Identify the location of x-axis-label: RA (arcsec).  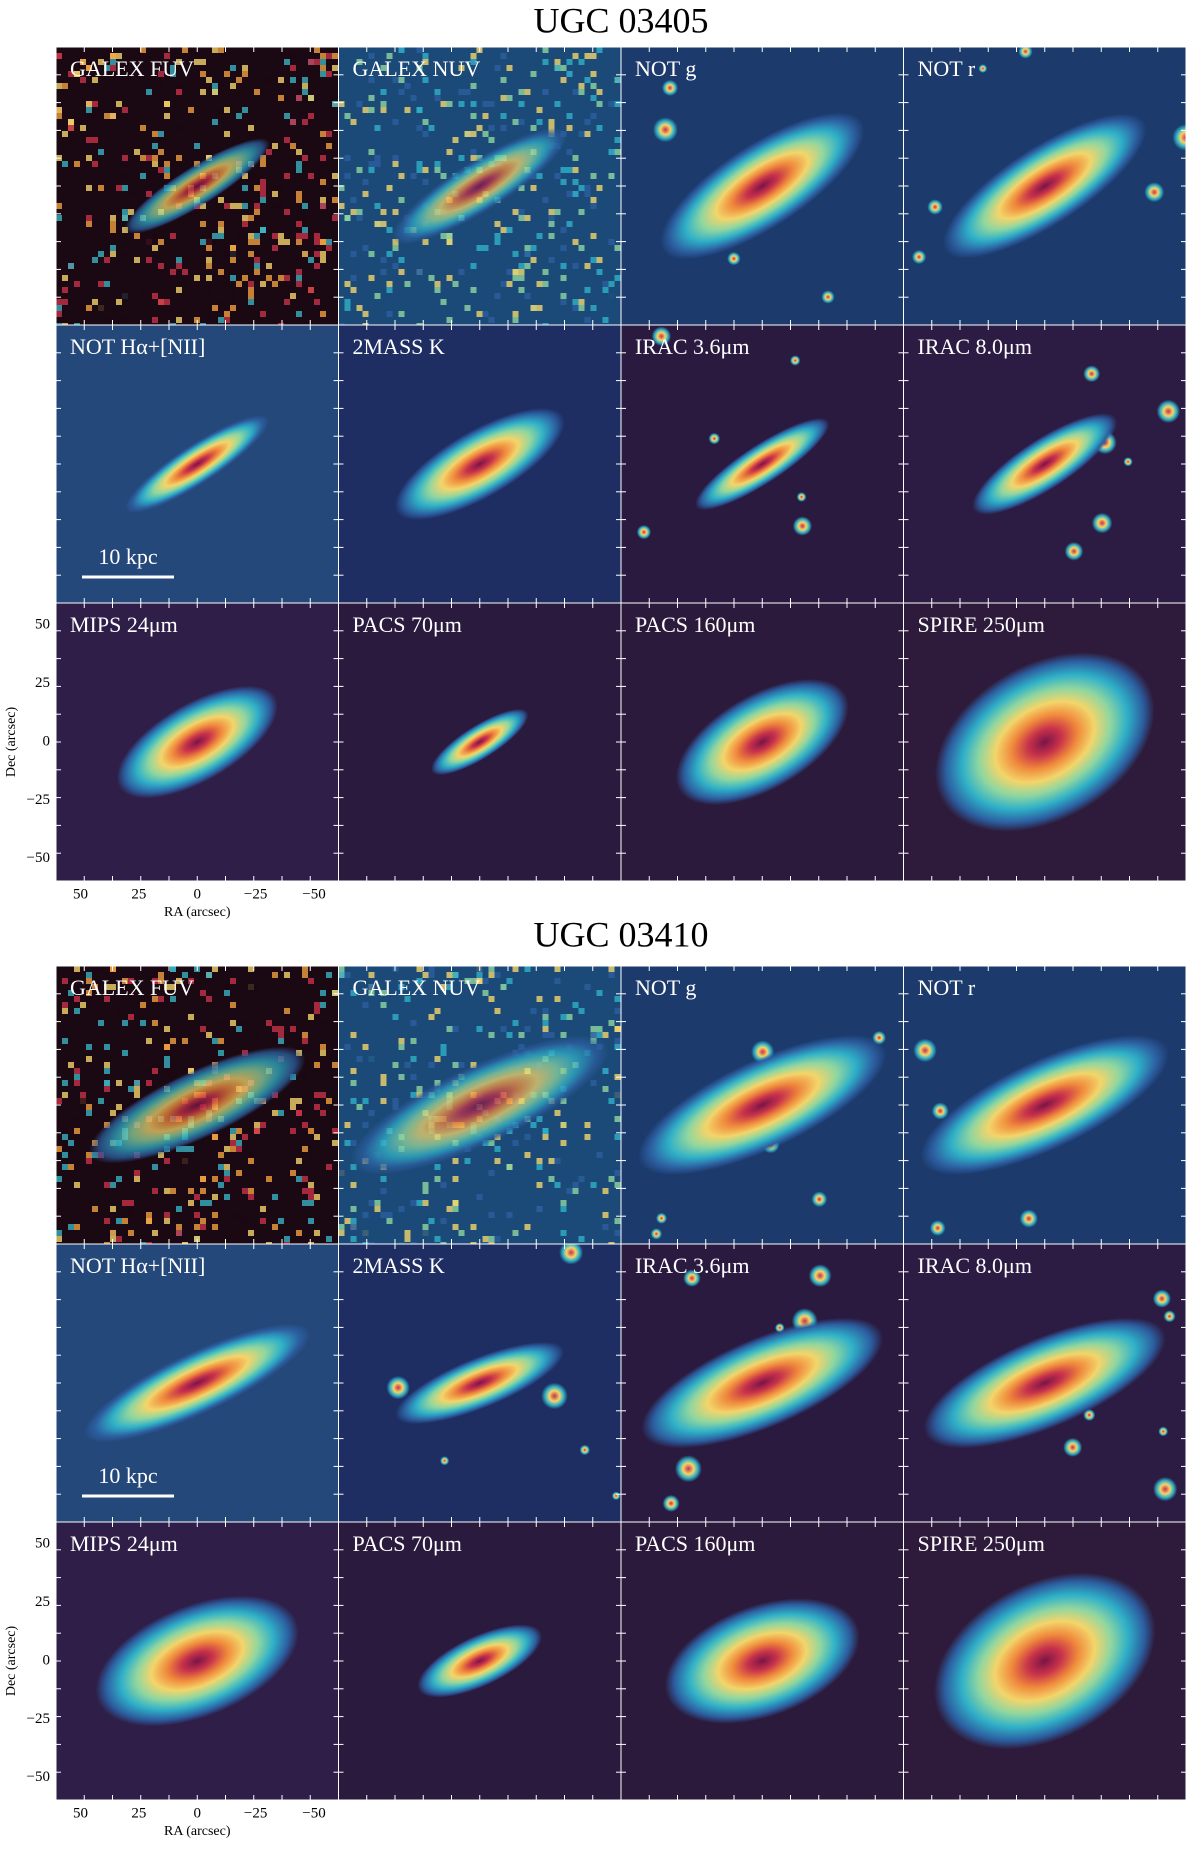
(197, 1831).